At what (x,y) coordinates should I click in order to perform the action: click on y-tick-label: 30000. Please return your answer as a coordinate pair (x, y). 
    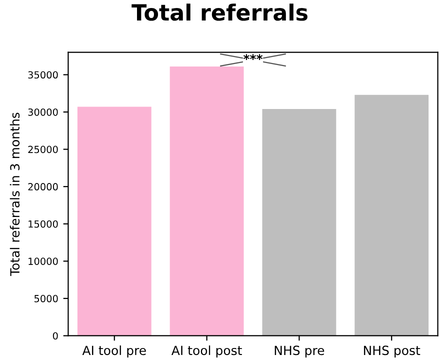
    Looking at the image, I should click on (43, 112).